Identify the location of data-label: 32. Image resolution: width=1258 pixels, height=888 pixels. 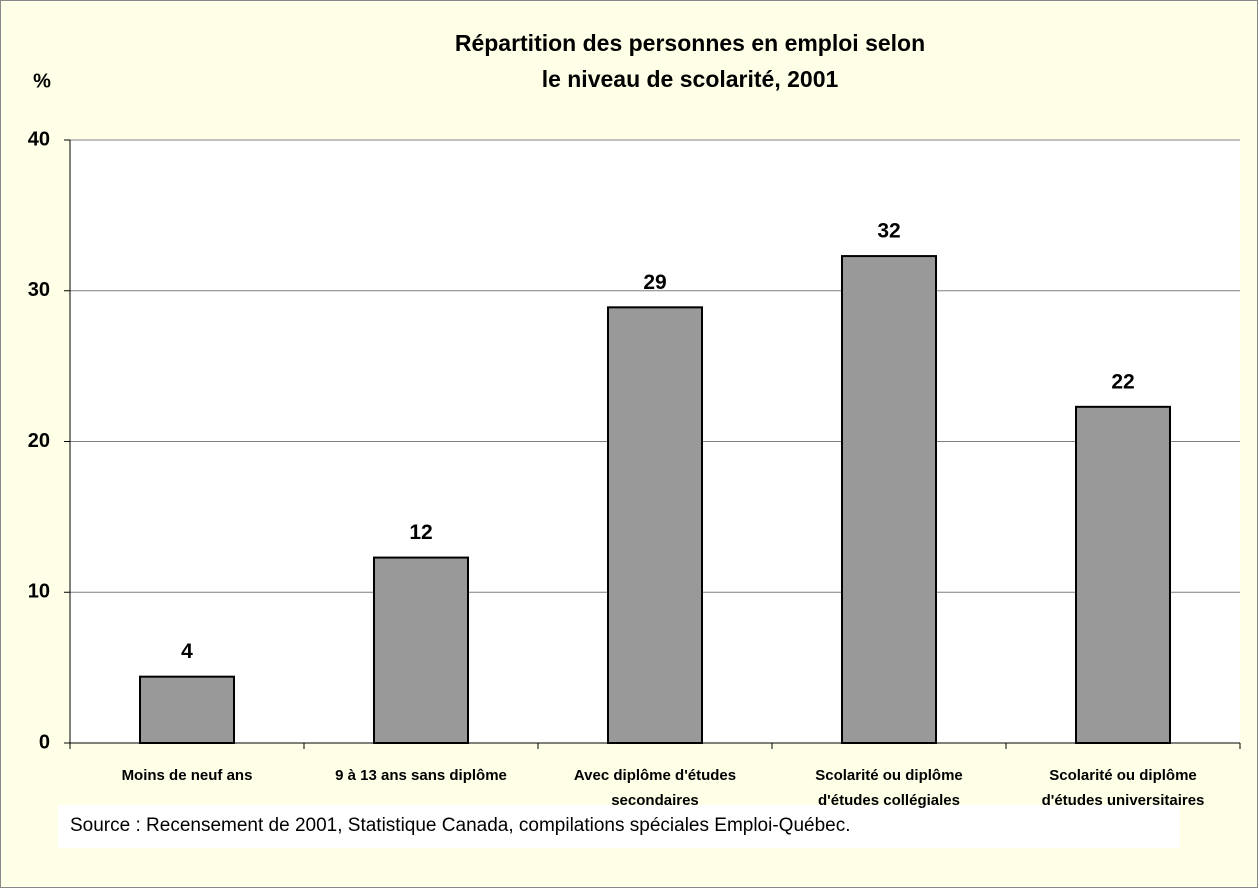
(888, 231).